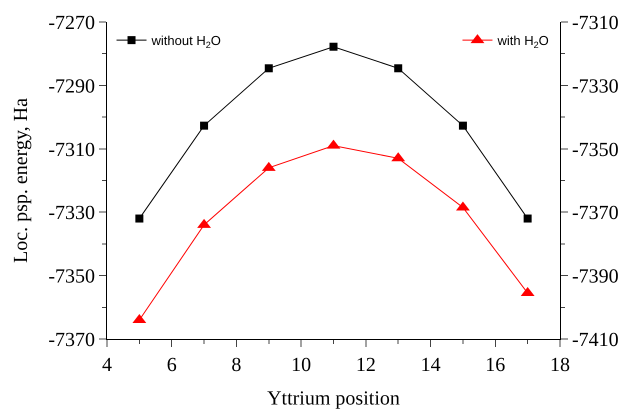 The width and height of the screenshot is (638, 417). What do you see at coordinates (21, 180) in the screenshot?
I see `y-axis-title: Loc. psp. energy, Ha` at bounding box center [21, 180].